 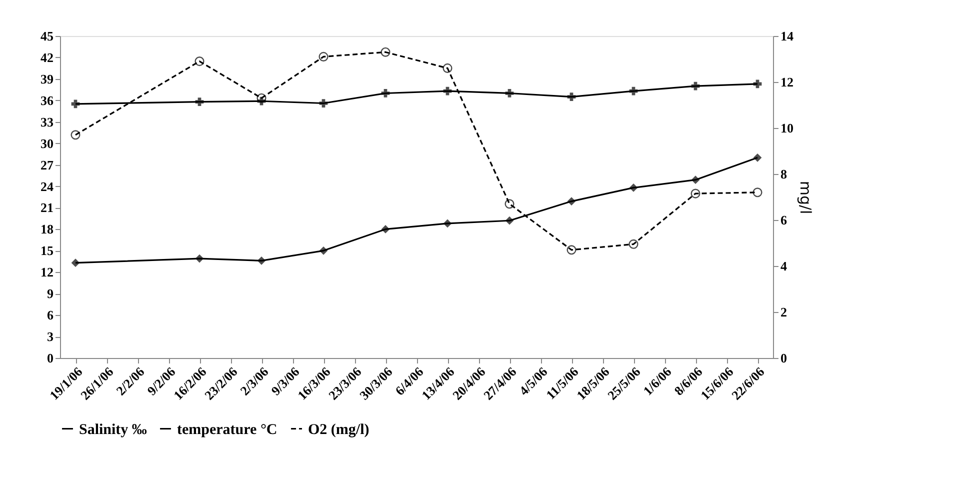 What do you see at coordinates (47, 78) in the screenshot?
I see `y-tick-label: 39` at bounding box center [47, 78].